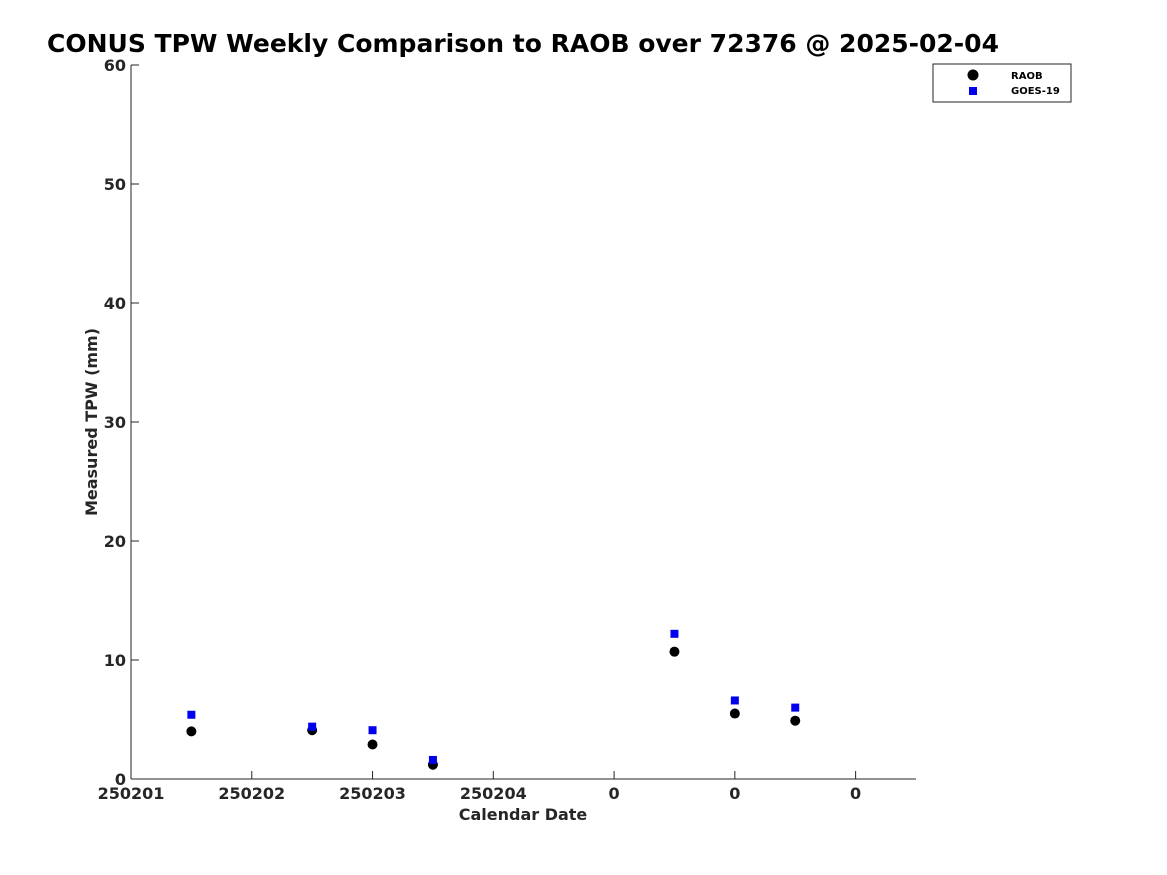 The image size is (1167, 875). Describe the element at coordinates (115, 541) in the screenshot. I see `y-tick-label: 20` at that location.